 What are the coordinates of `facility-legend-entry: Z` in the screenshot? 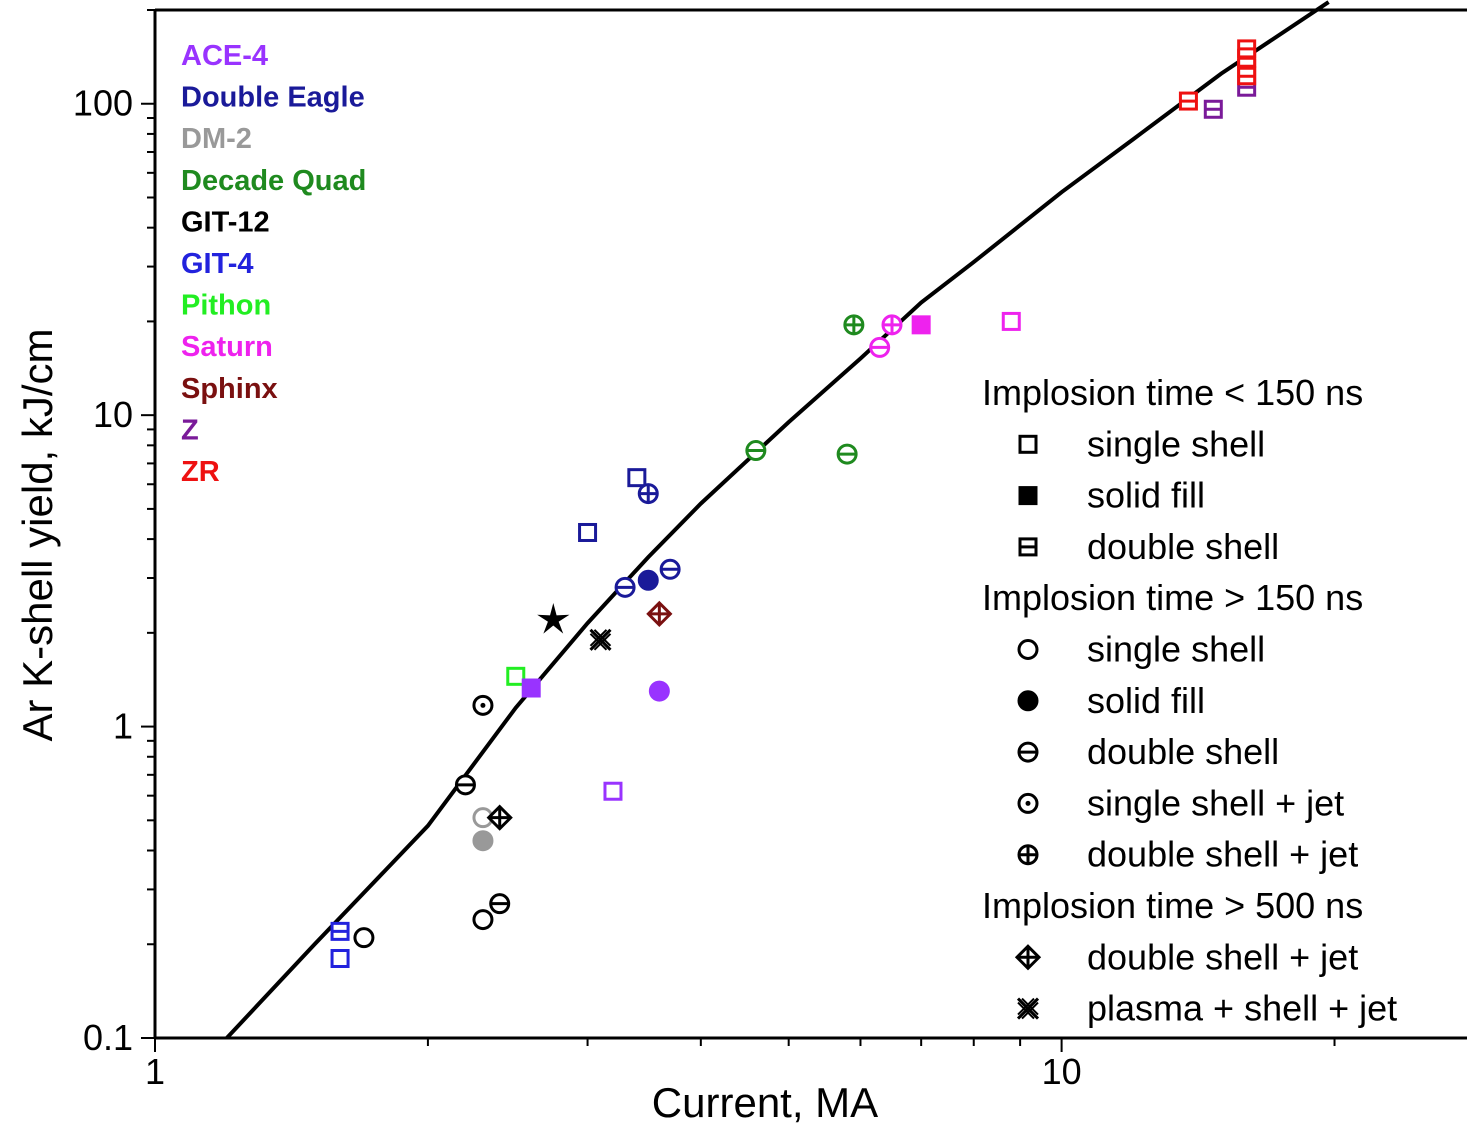 It's located at (190, 430).